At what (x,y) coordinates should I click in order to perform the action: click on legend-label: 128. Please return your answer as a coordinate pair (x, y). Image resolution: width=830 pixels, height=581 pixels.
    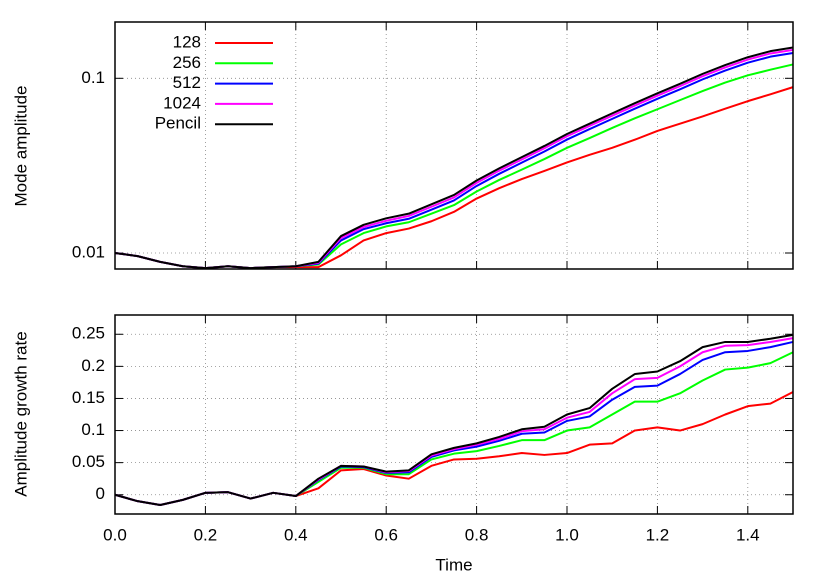
    Looking at the image, I should click on (187, 41).